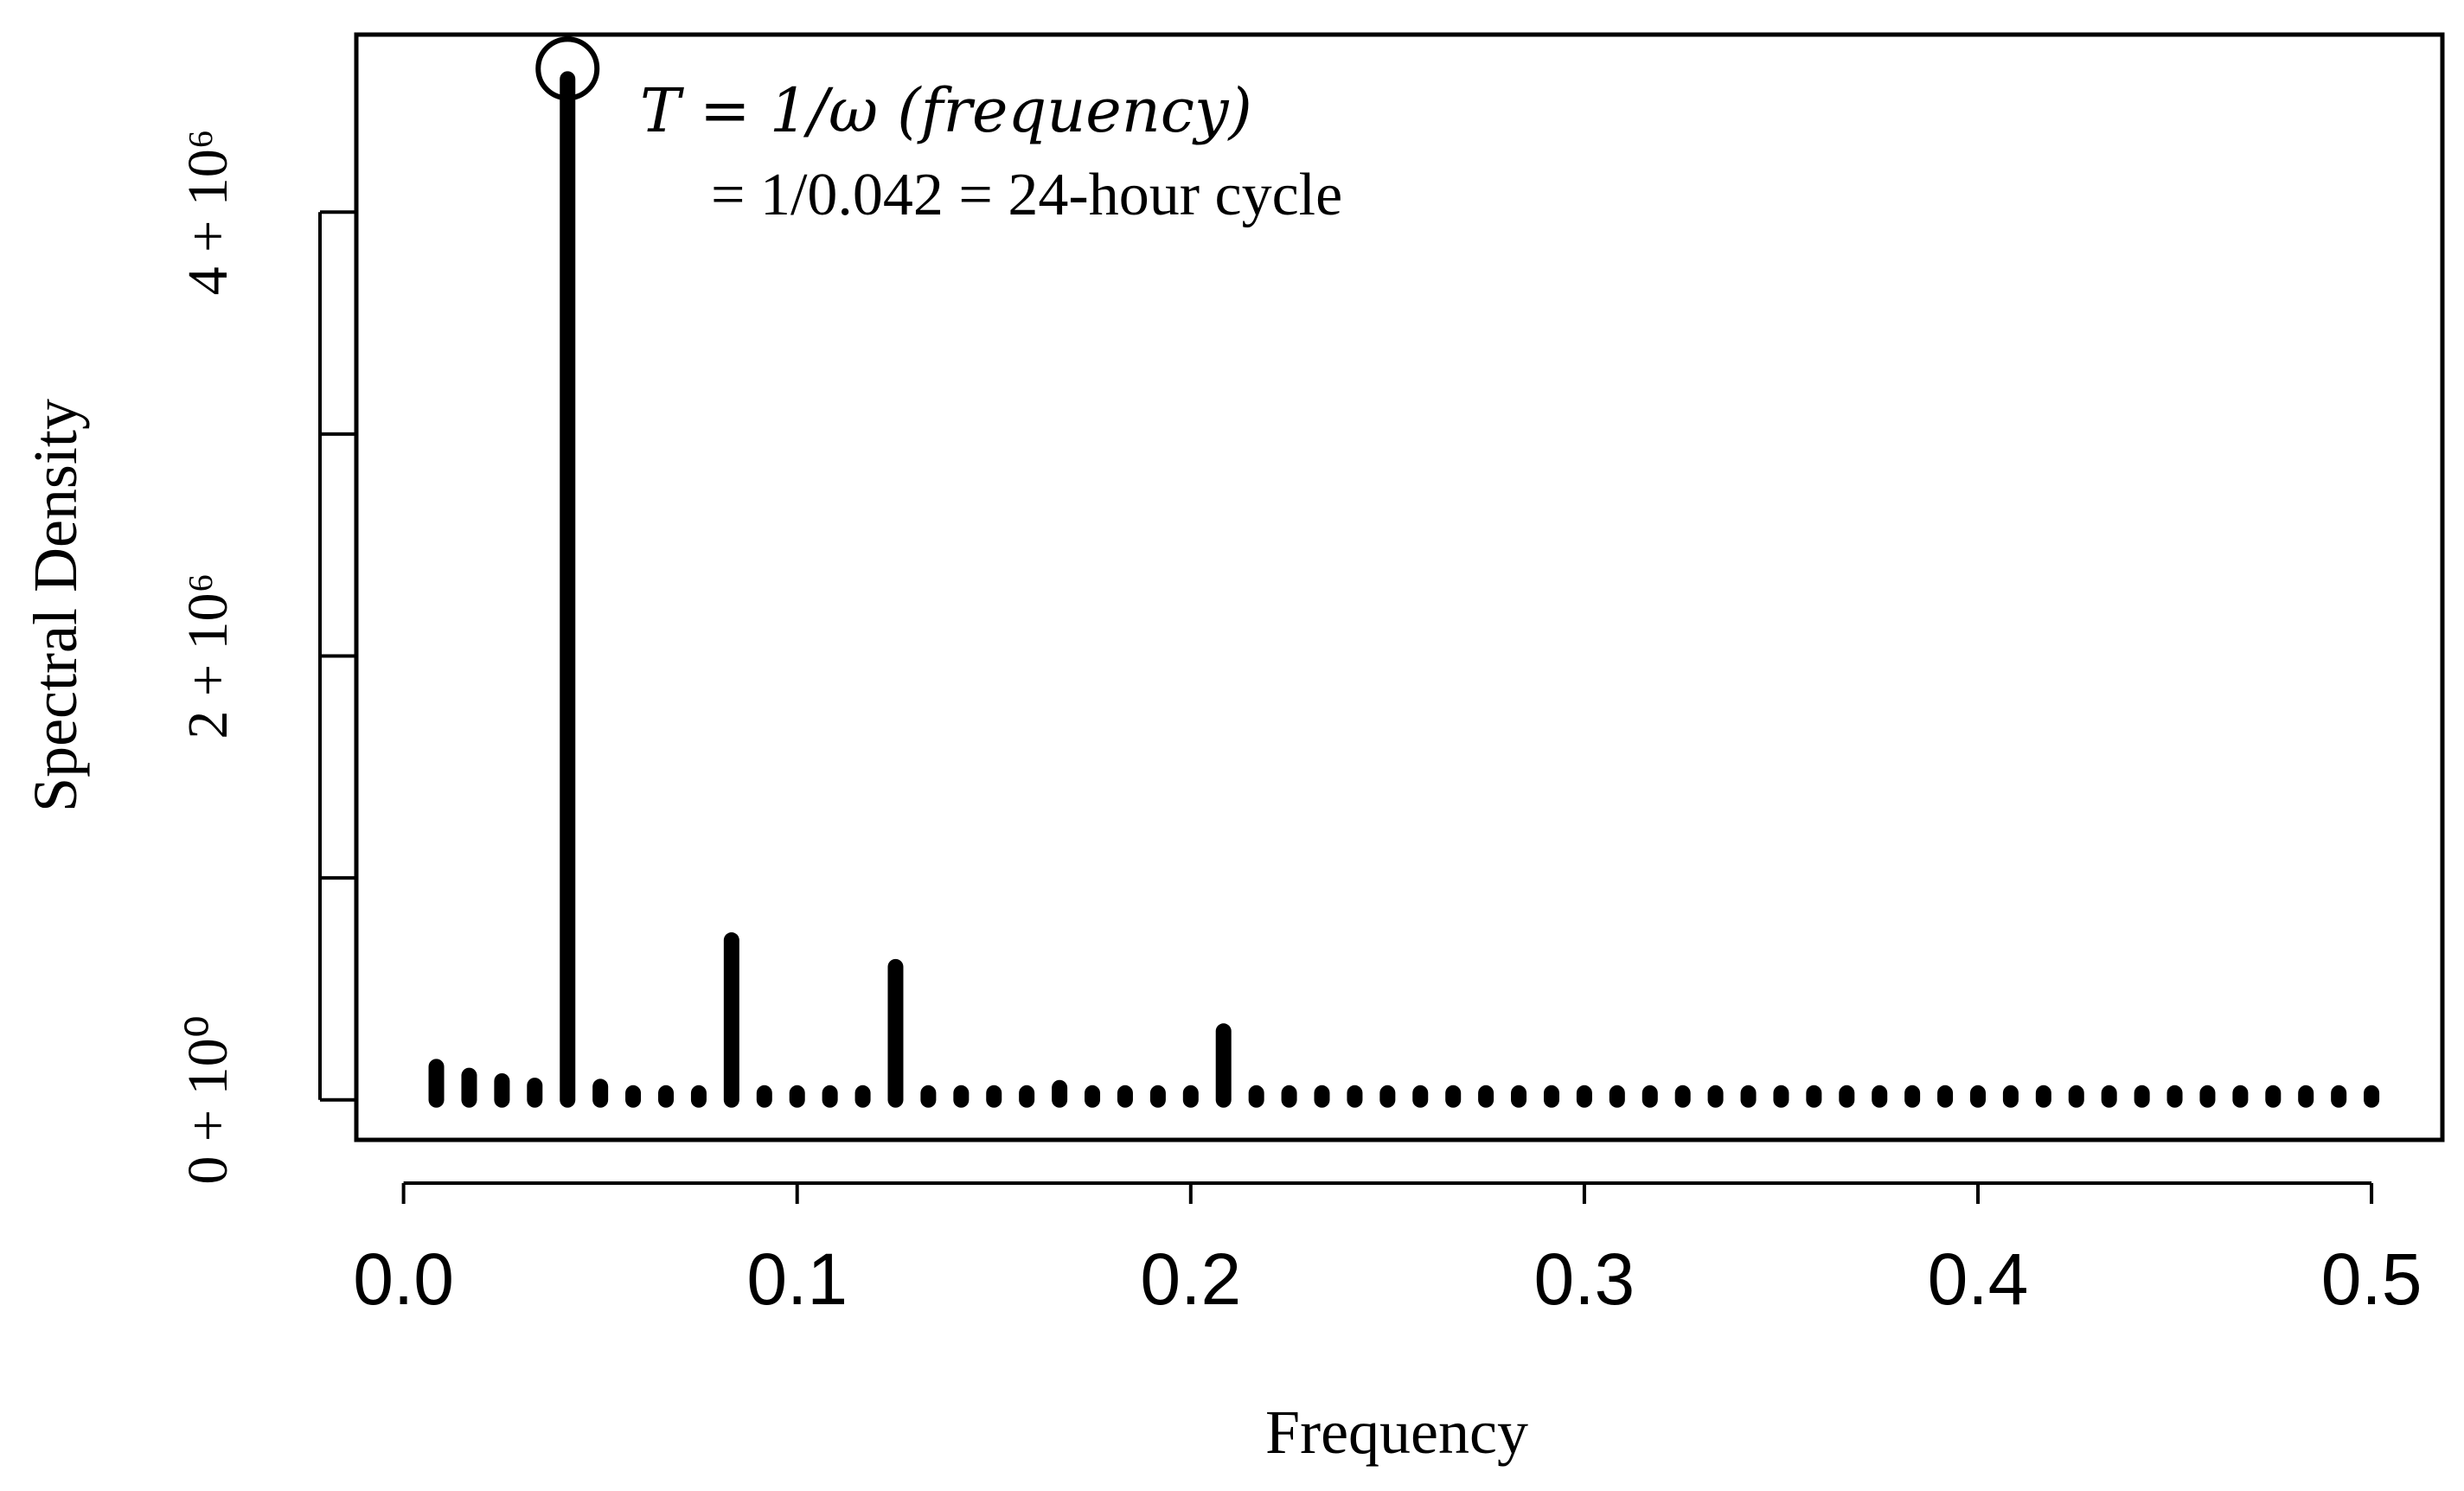  What do you see at coordinates (567, 68) in the screenshot?
I see `peak-highlight-circle` at bounding box center [567, 68].